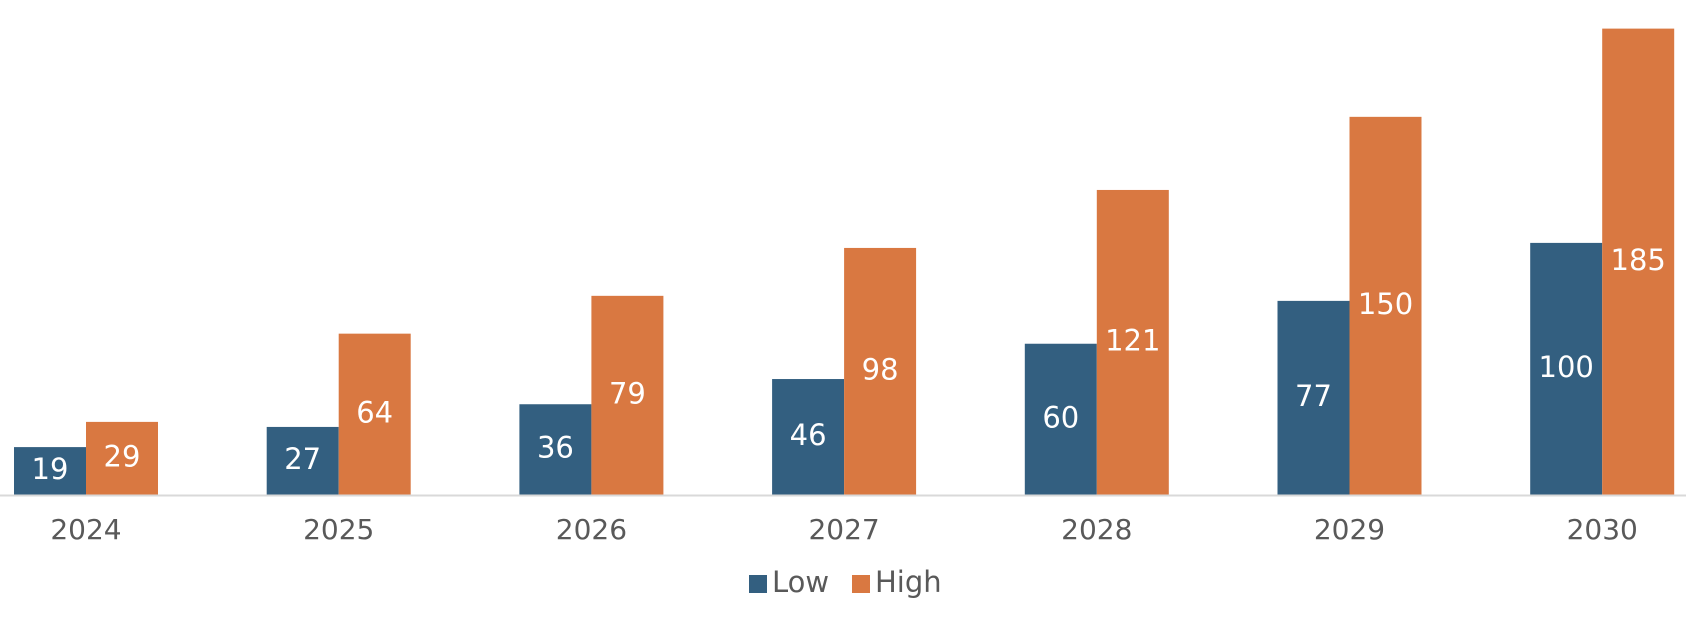 Image resolution: width=1686 pixels, height=626 pixels. What do you see at coordinates (1602, 529) in the screenshot?
I see `x-tick-label-2030: 2030` at bounding box center [1602, 529].